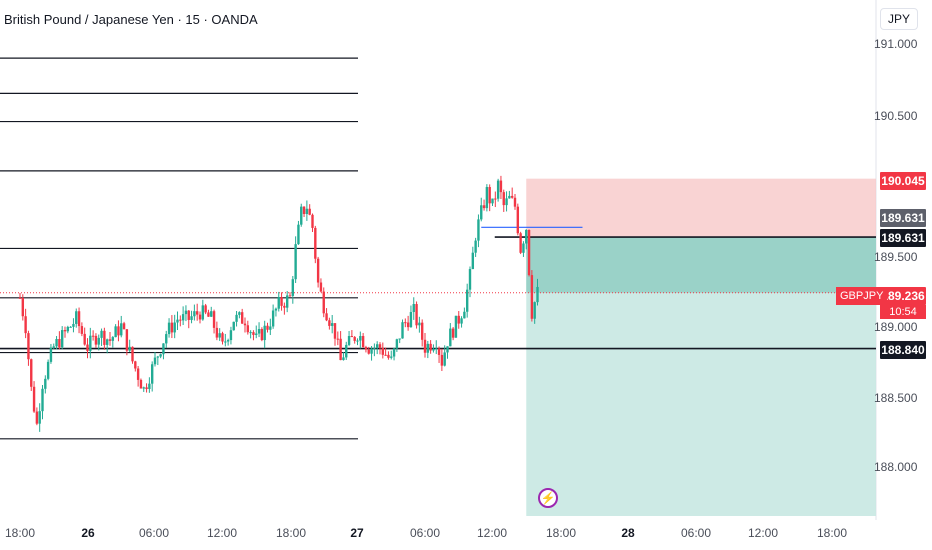  Describe the element at coordinates (492, 533) in the screenshot. I see `time-axis-label: 12:00` at that location.